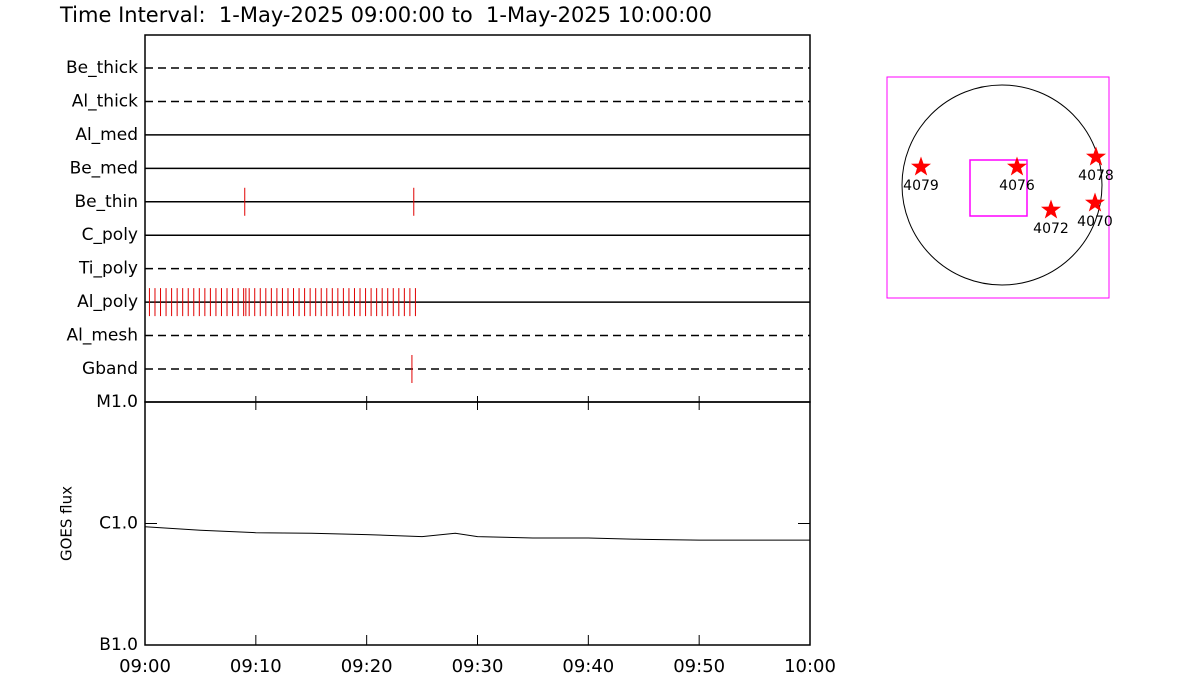 The height and width of the screenshot is (700, 1200). I want to click on row-label: Al_med, so click(106, 135).